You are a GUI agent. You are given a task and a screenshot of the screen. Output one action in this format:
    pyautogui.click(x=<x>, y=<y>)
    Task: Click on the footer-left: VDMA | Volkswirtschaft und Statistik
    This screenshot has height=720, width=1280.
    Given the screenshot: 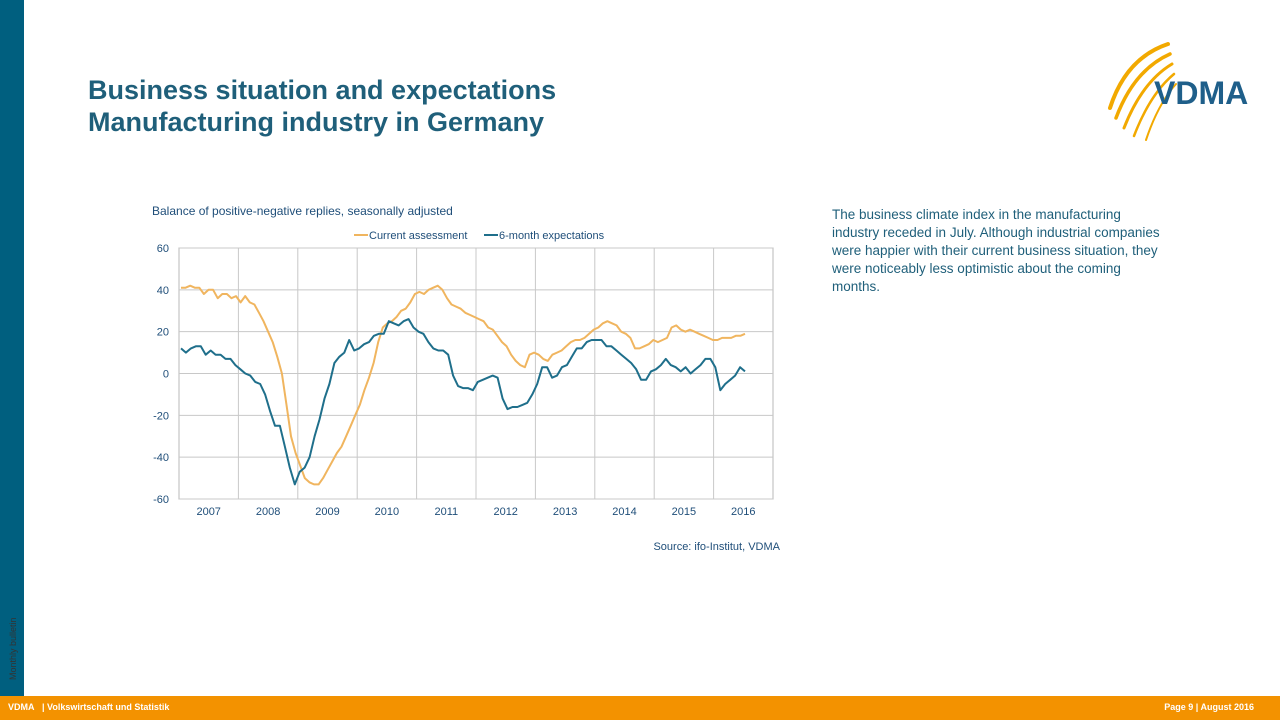 What is the action you would take?
    pyautogui.click(x=88, y=707)
    